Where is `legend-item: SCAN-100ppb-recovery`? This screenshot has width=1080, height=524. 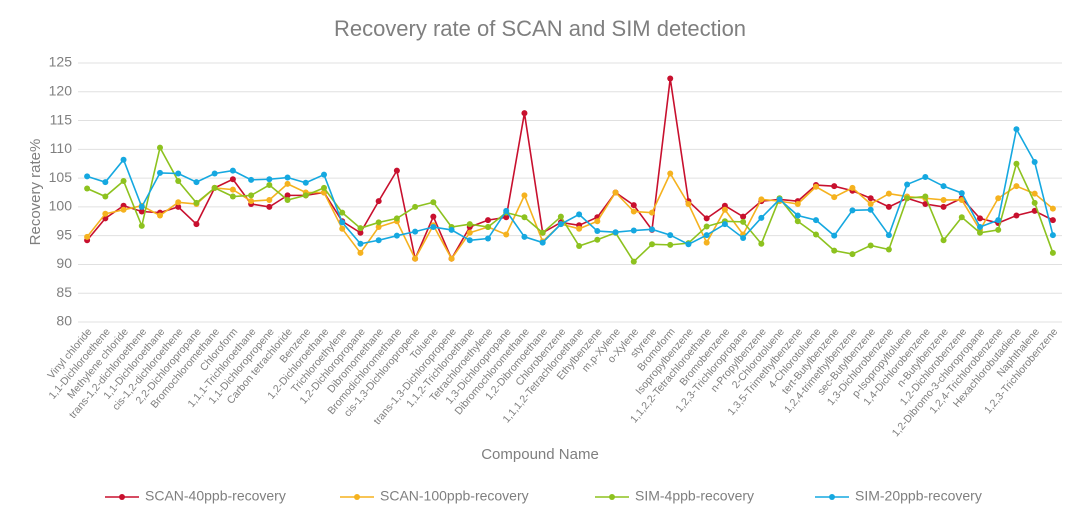
legend-item: SCAN-100ppb-recovery is located at coordinates (434, 496).